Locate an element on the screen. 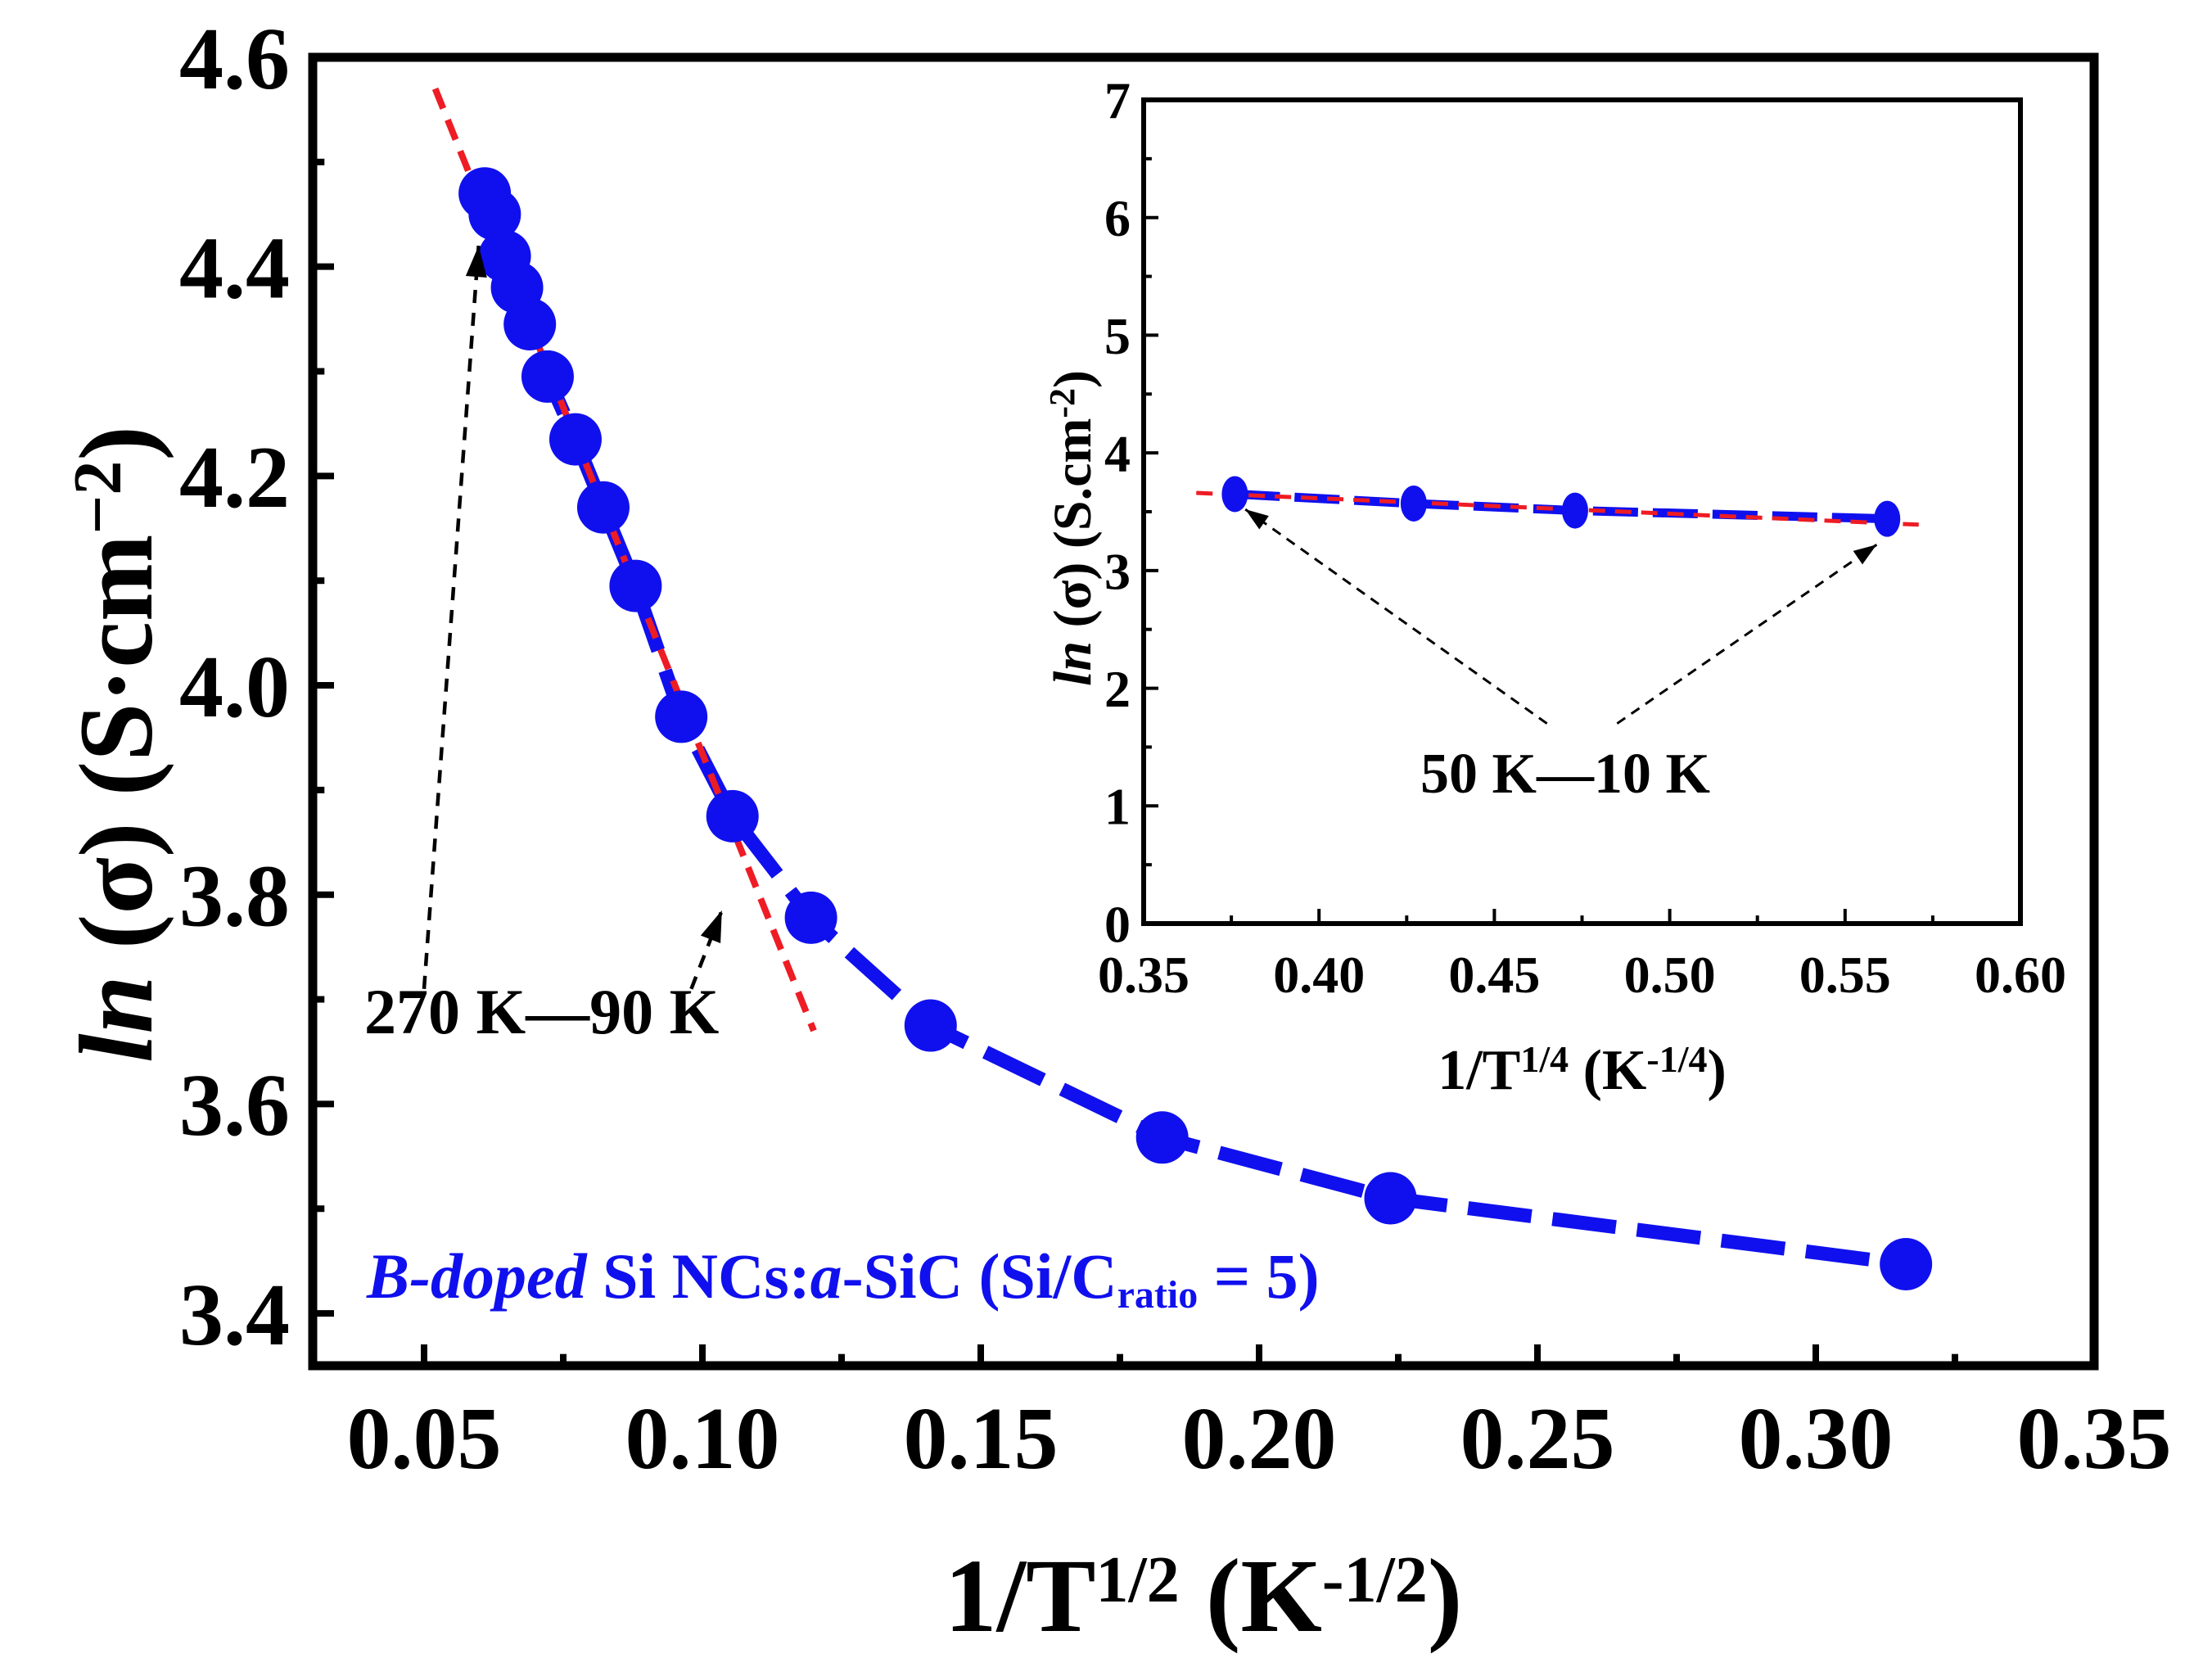 The image size is (2212, 1658). inset-y-label-sup: -2 is located at coordinates (1062, 403).